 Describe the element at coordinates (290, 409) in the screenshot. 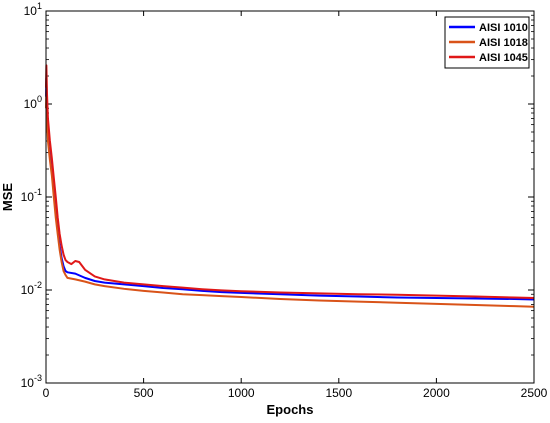

I see `x-axis-title: Epochs` at that location.